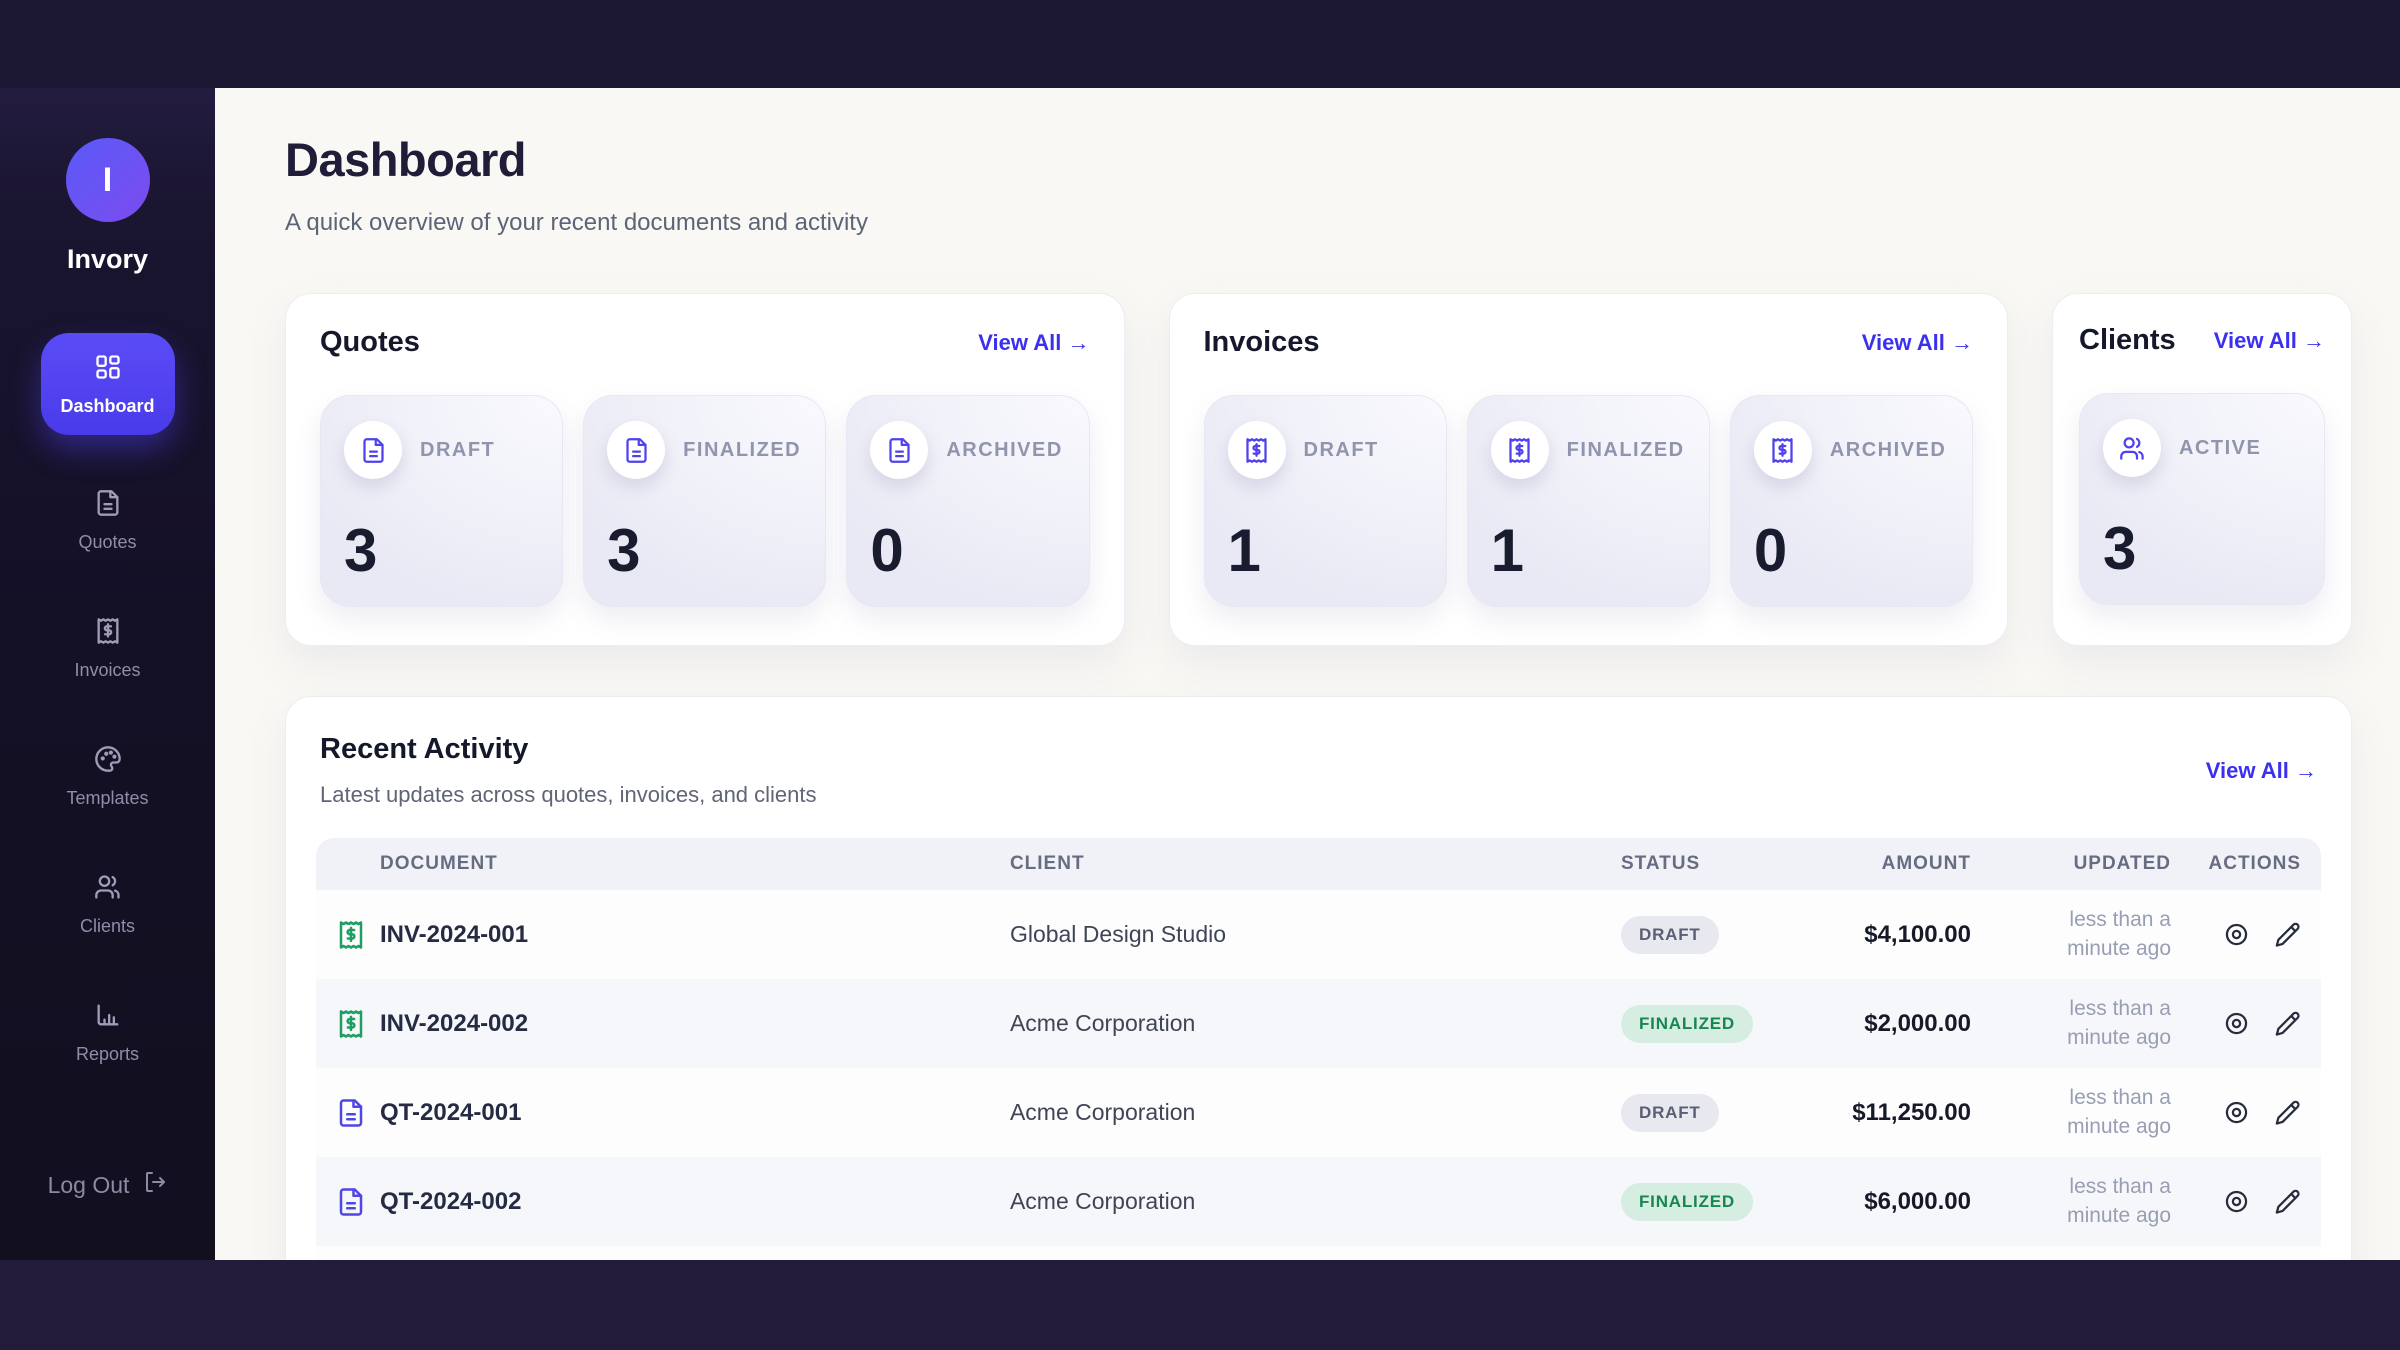 This screenshot has height=1350, width=2400. I want to click on sidebar-item-label: Templates, so click(107, 798).